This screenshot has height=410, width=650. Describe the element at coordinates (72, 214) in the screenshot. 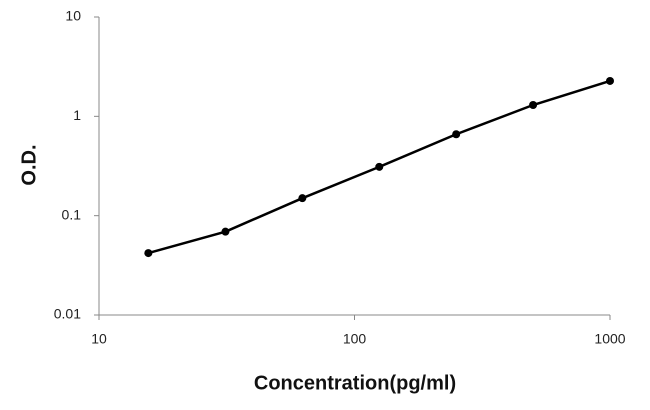

I see `y-tick-label: 0.1` at that location.